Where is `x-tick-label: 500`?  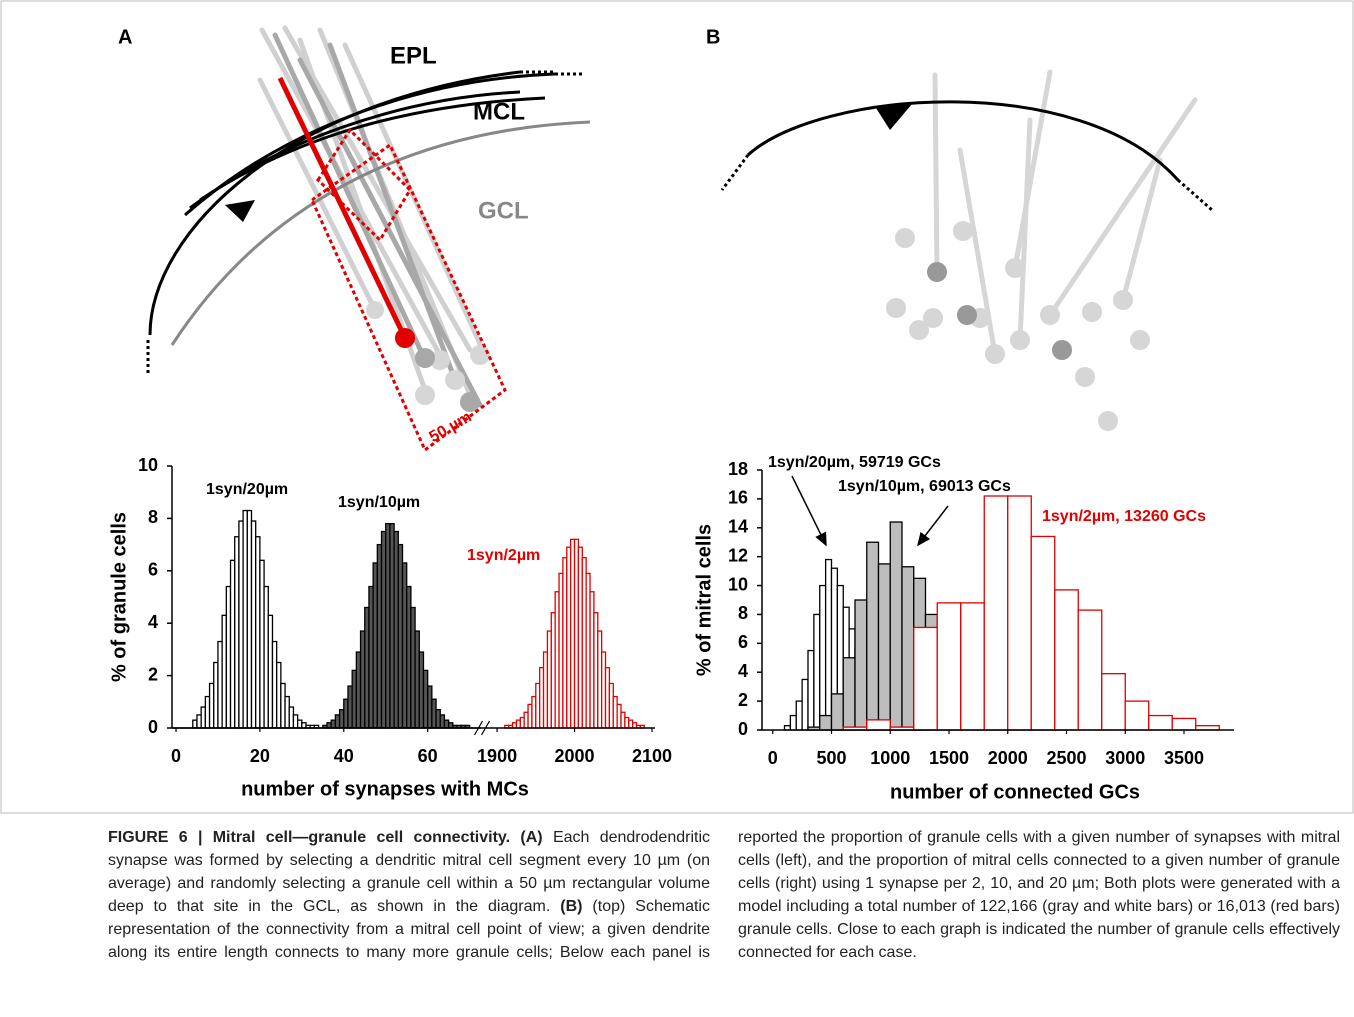 x-tick-label: 500 is located at coordinates (831, 758).